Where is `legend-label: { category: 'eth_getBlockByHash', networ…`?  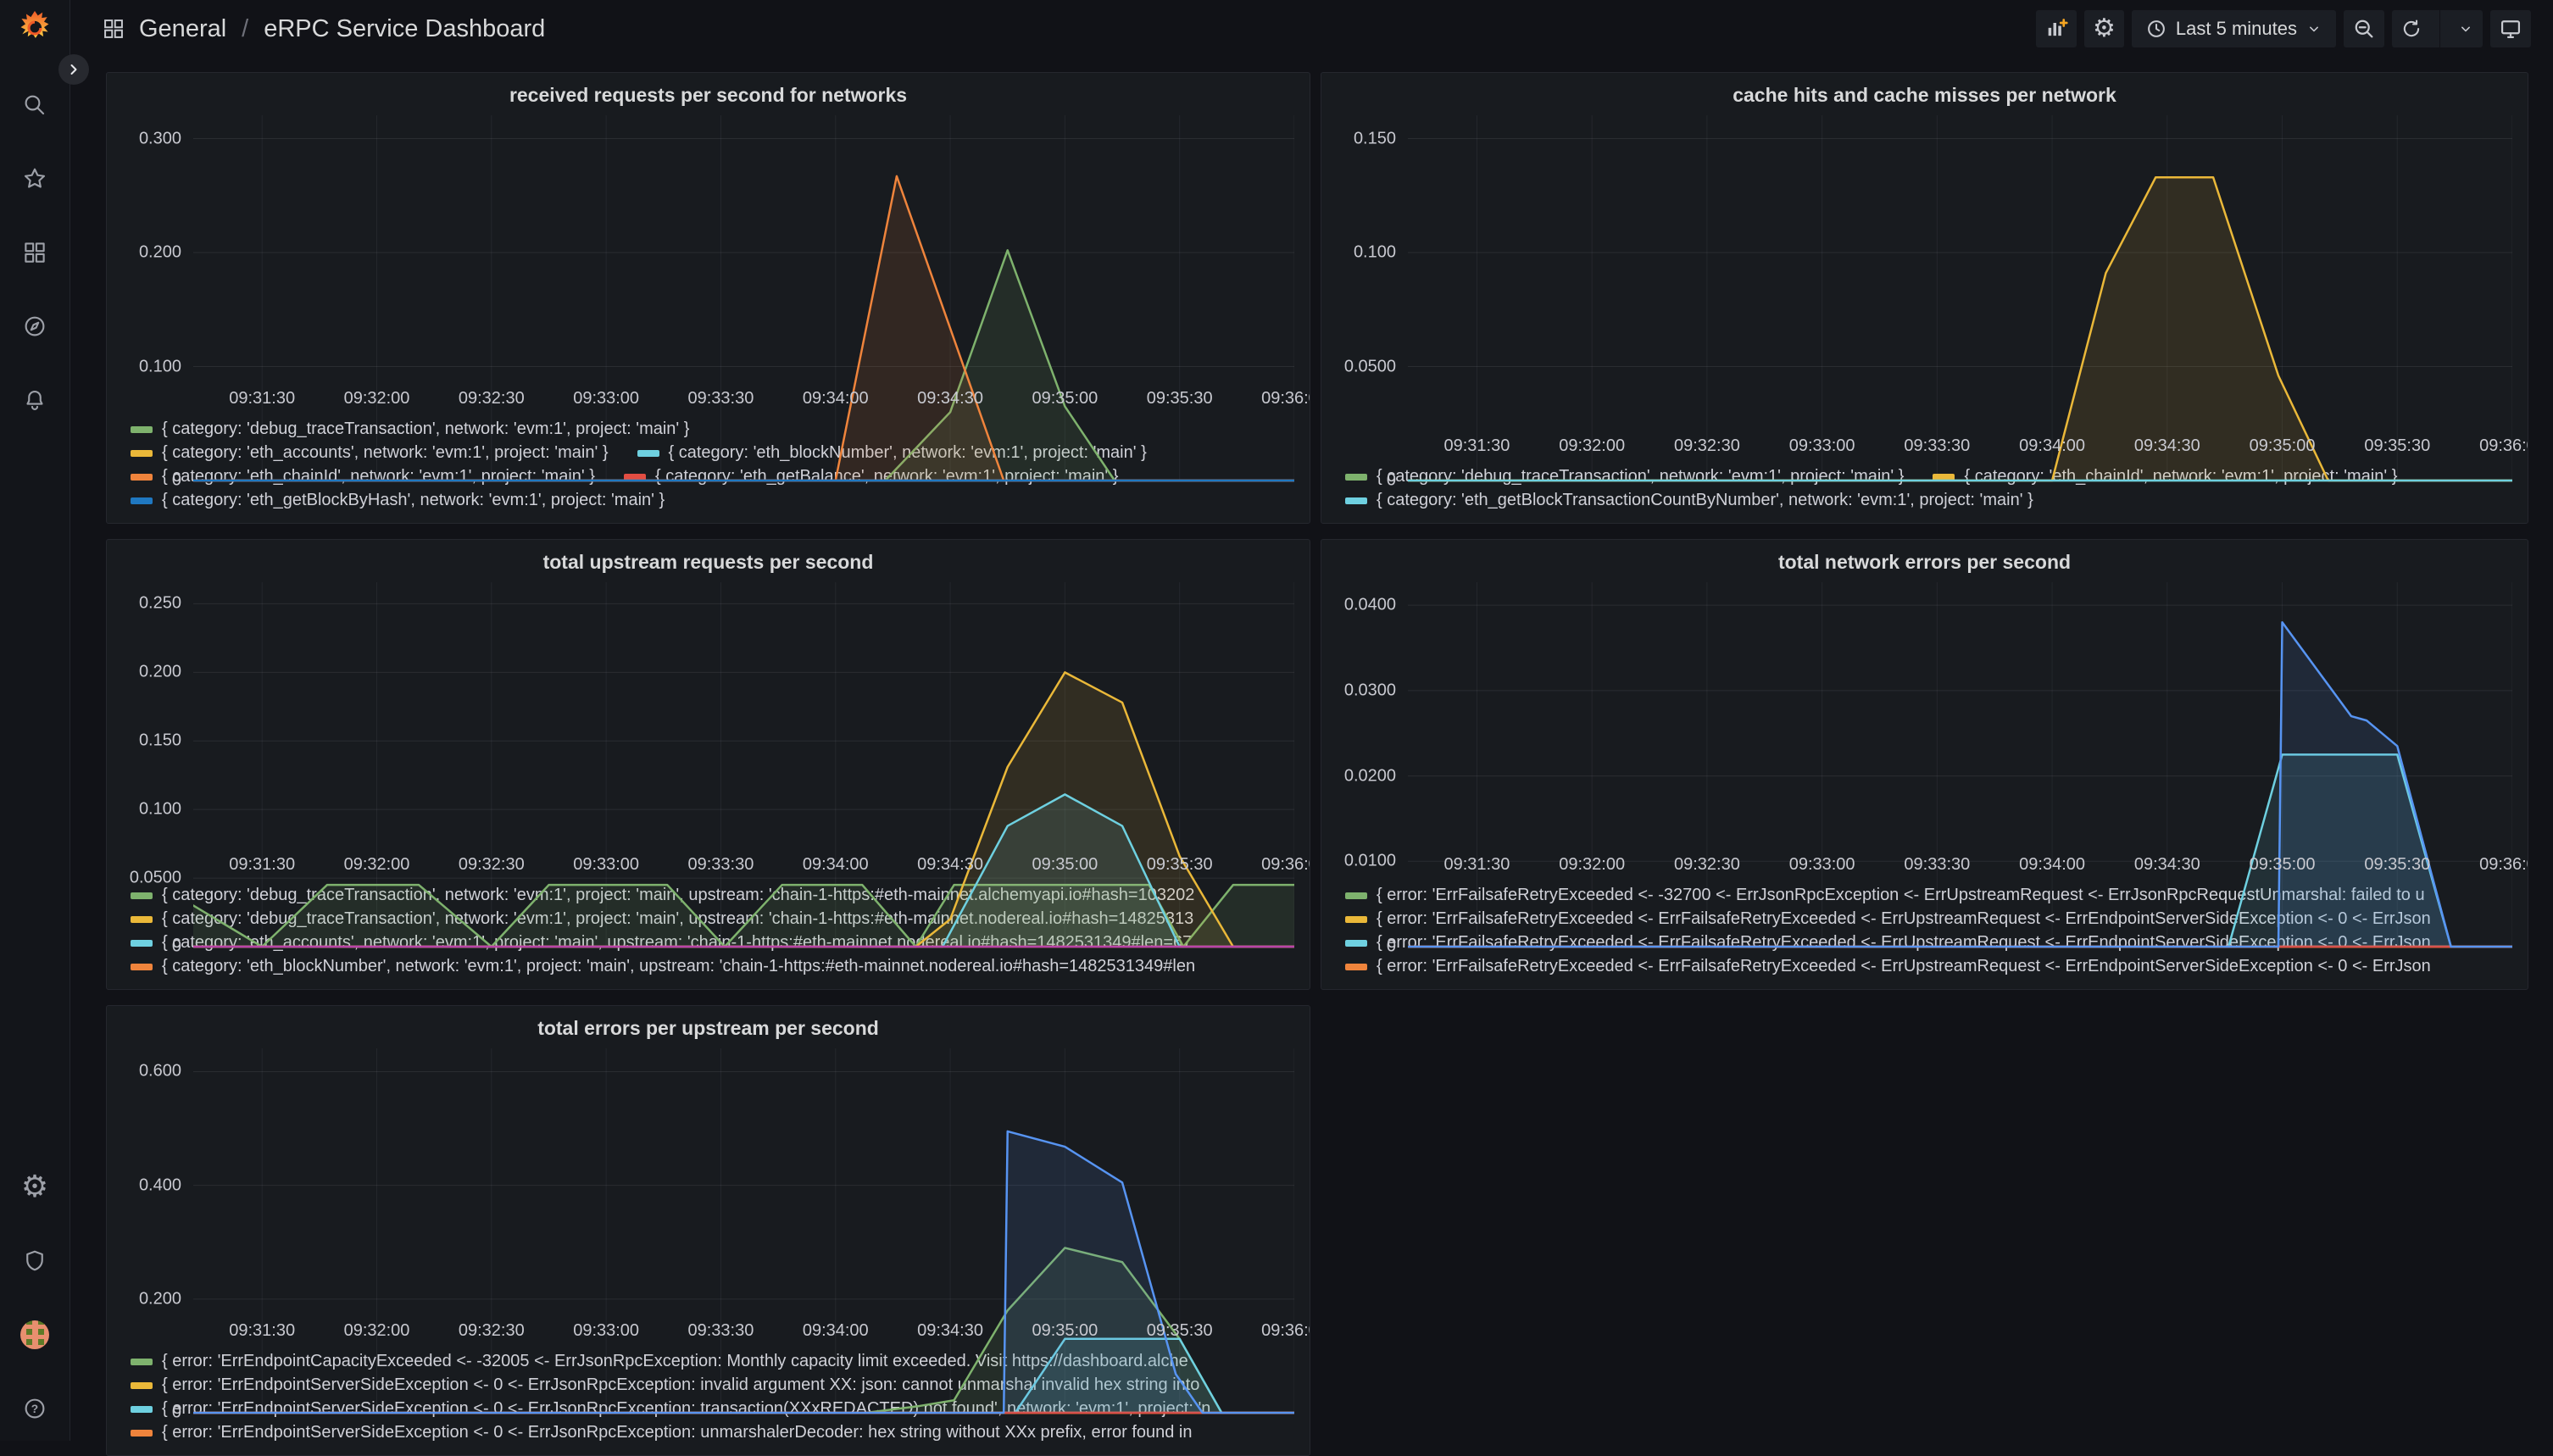 legend-label: { category: 'eth_getBlockByHash', networ… is located at coordinates (413, 500).